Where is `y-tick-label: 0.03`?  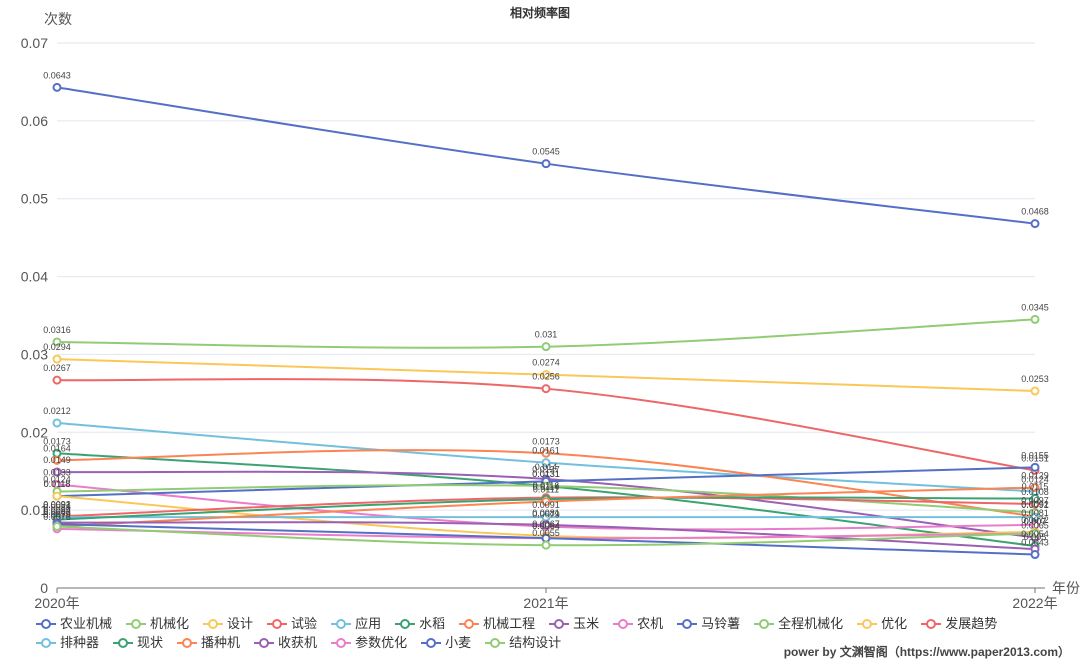 y-tick-label: 0.03 is located at coordinates (34, 354).